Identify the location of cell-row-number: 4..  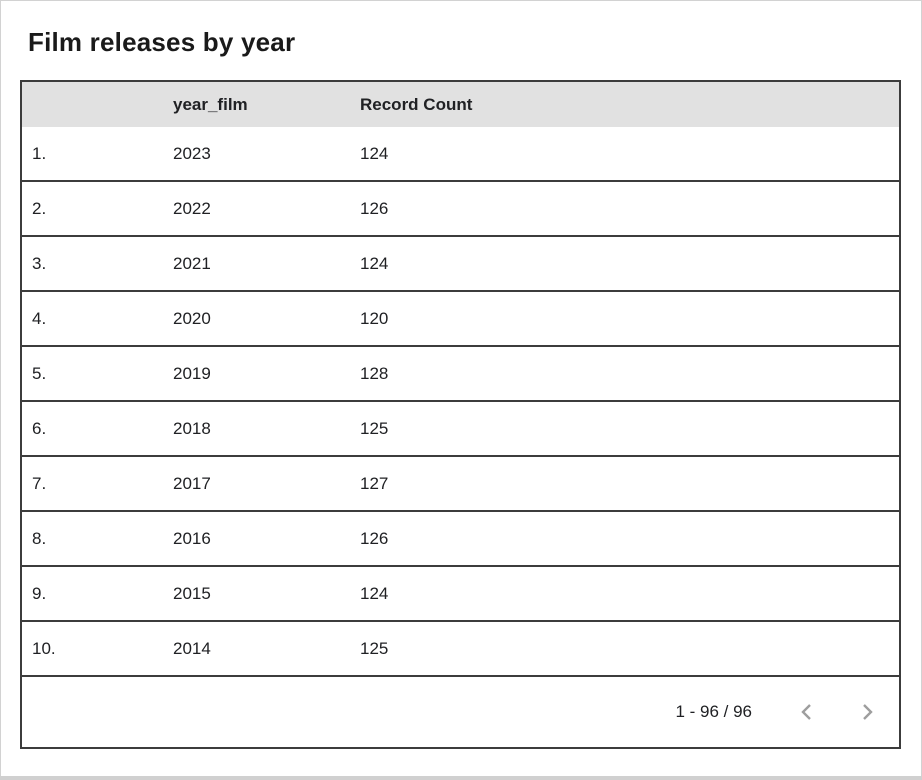
(39, 318).